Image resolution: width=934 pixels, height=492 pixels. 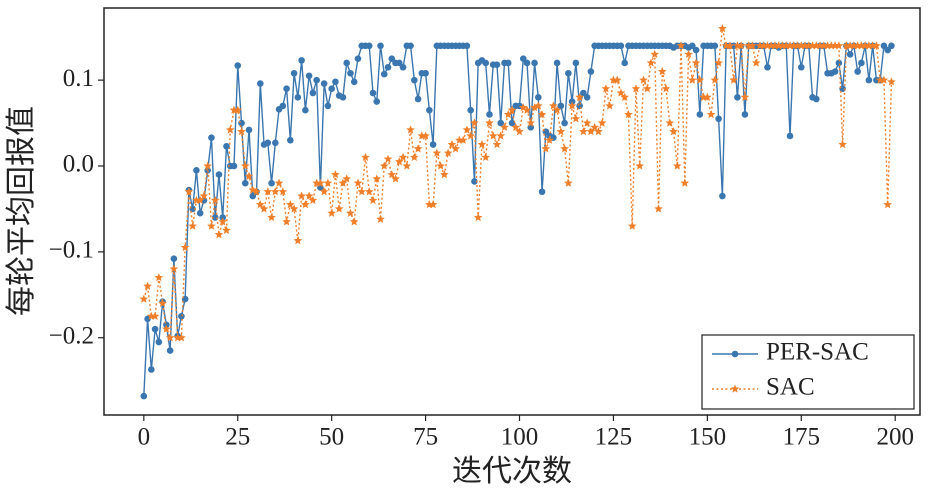 I want to click on x-tick-label: 200, so click(x=895, y=437).